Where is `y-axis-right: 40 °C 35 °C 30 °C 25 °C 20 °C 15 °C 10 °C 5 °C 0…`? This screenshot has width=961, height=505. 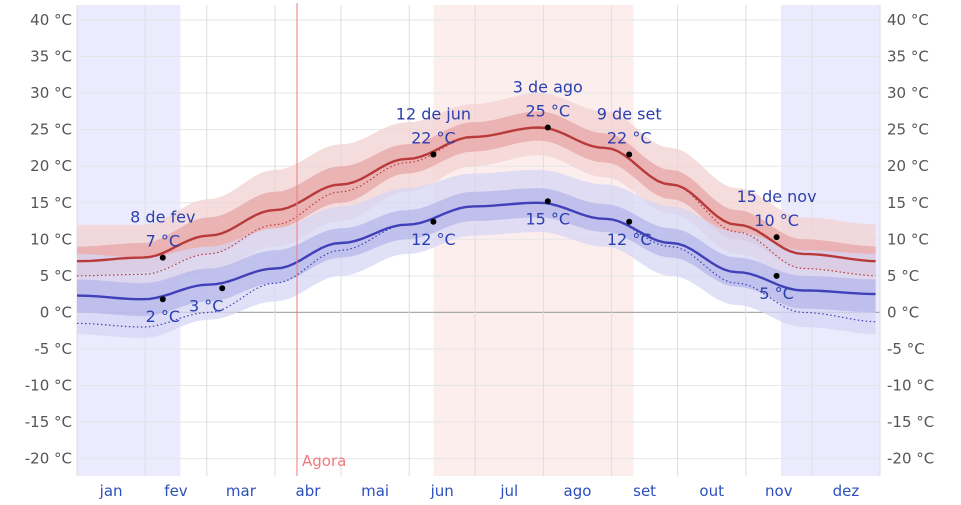
y-axis-right: 40 °C 35 °C 30 °C 25 °C 20 °C 15 °C 10 °C 5 °C 0… is located at coordinates (910, 239).